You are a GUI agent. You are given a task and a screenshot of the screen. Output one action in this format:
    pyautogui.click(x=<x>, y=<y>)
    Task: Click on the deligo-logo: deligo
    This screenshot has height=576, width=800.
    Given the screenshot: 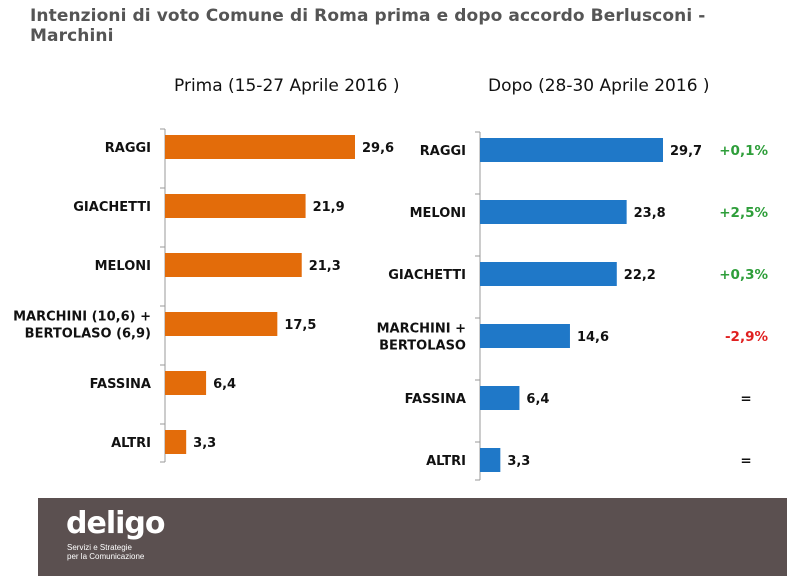 What is the action you would take?
    pyautogui.click(x=115, y=523)
    